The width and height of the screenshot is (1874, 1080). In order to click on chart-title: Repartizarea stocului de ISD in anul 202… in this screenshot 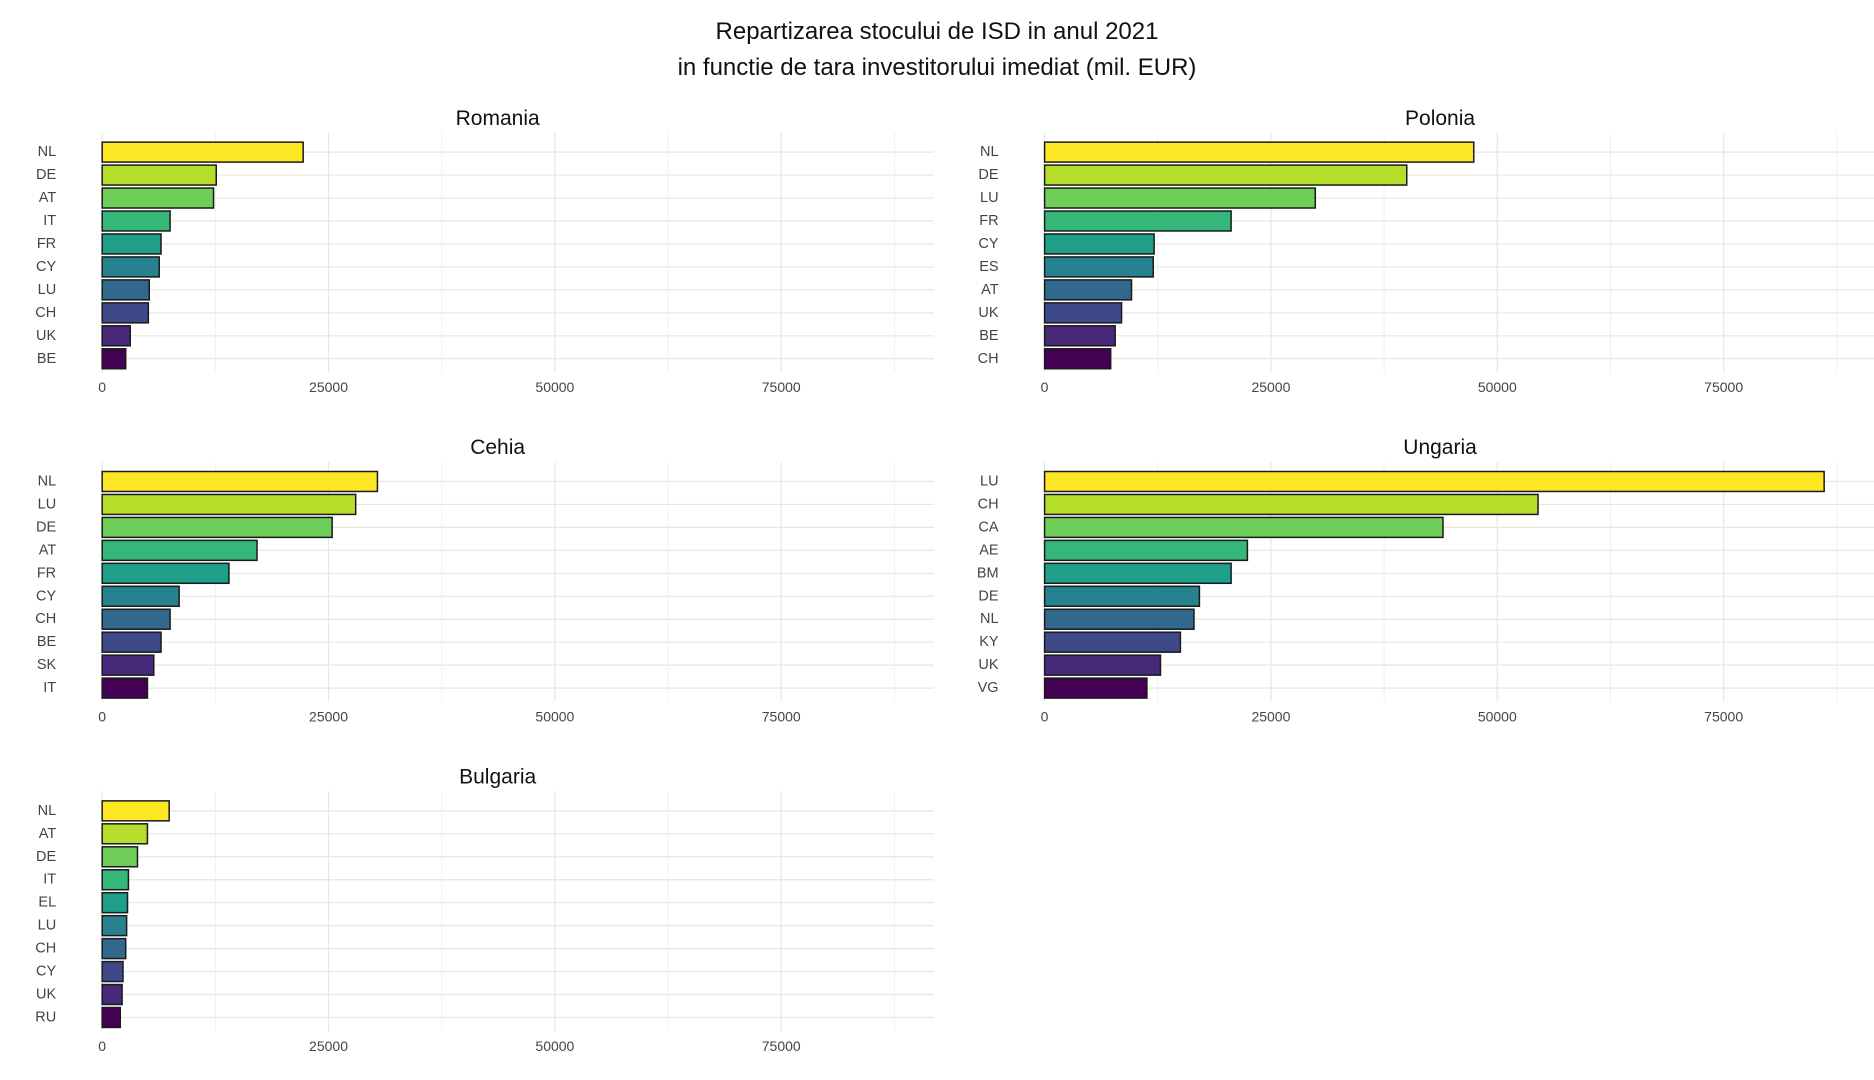, I will do `click(937, 50)`.